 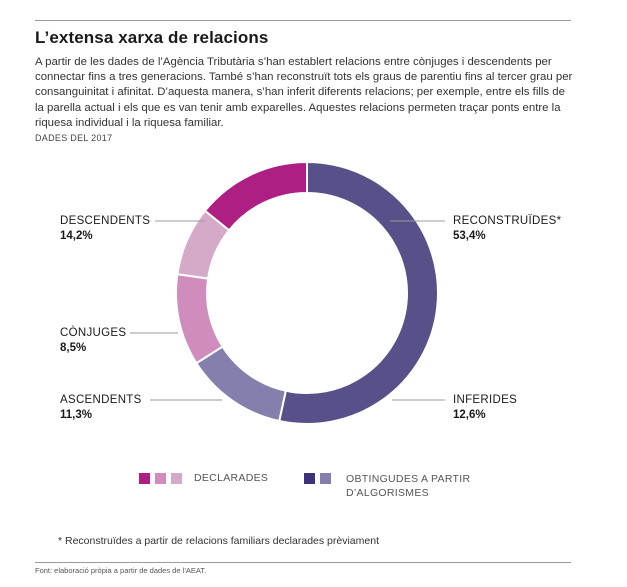 I want to click on bottom-rule, so click(x=303, y=562).